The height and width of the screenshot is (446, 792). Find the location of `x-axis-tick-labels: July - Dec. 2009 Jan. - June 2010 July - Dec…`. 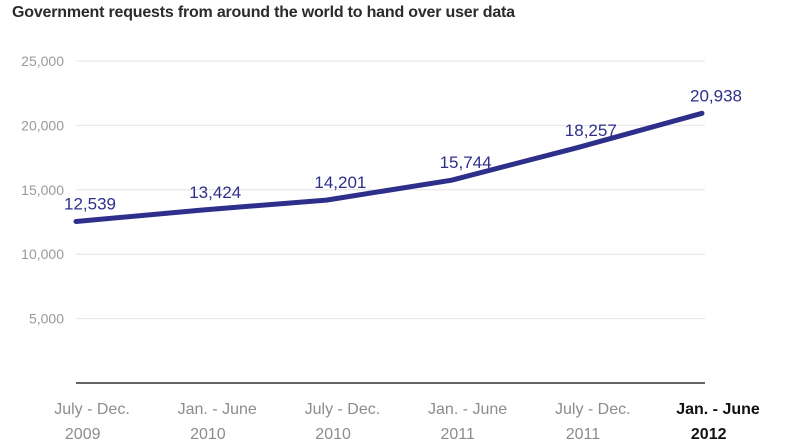

x-axis-tick-labels: July - Dec. 2009 Jan. - June 2010 July - Dec… is located at coordinates (407, 422).